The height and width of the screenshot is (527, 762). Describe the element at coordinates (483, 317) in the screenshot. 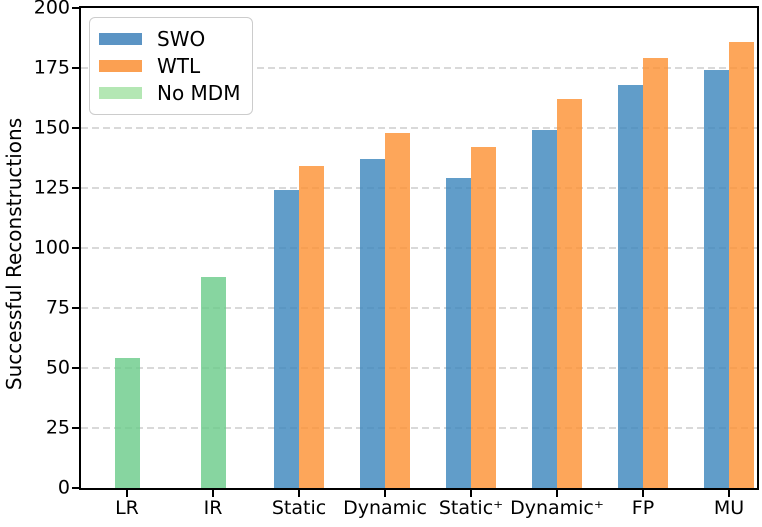

I see `bar-static⁺-wtl` at that location.